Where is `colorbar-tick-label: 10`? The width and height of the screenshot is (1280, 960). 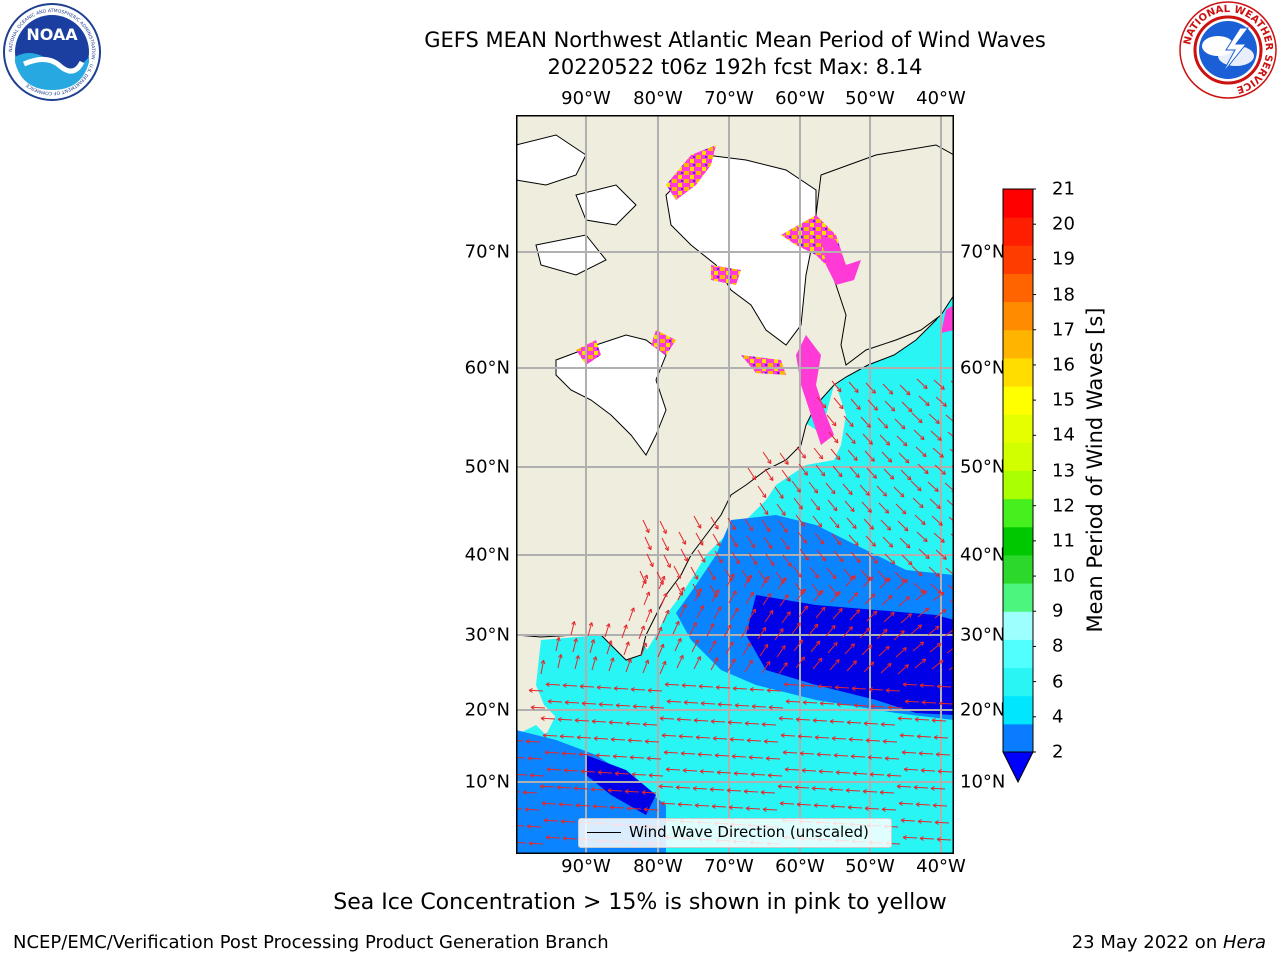
colorbar-tick-label: 10 is located at coordinates (1063, 576).